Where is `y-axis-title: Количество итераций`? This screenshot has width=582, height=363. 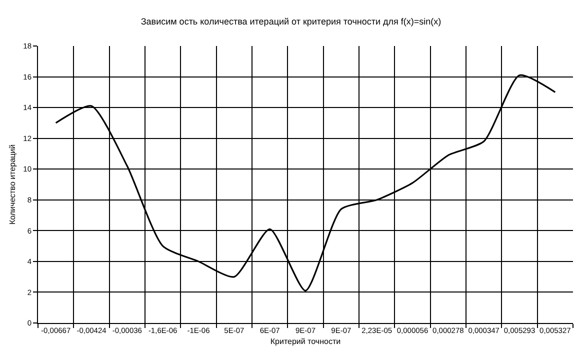
y-axis-title: Количество итераций is located at coordinates (12, 184).